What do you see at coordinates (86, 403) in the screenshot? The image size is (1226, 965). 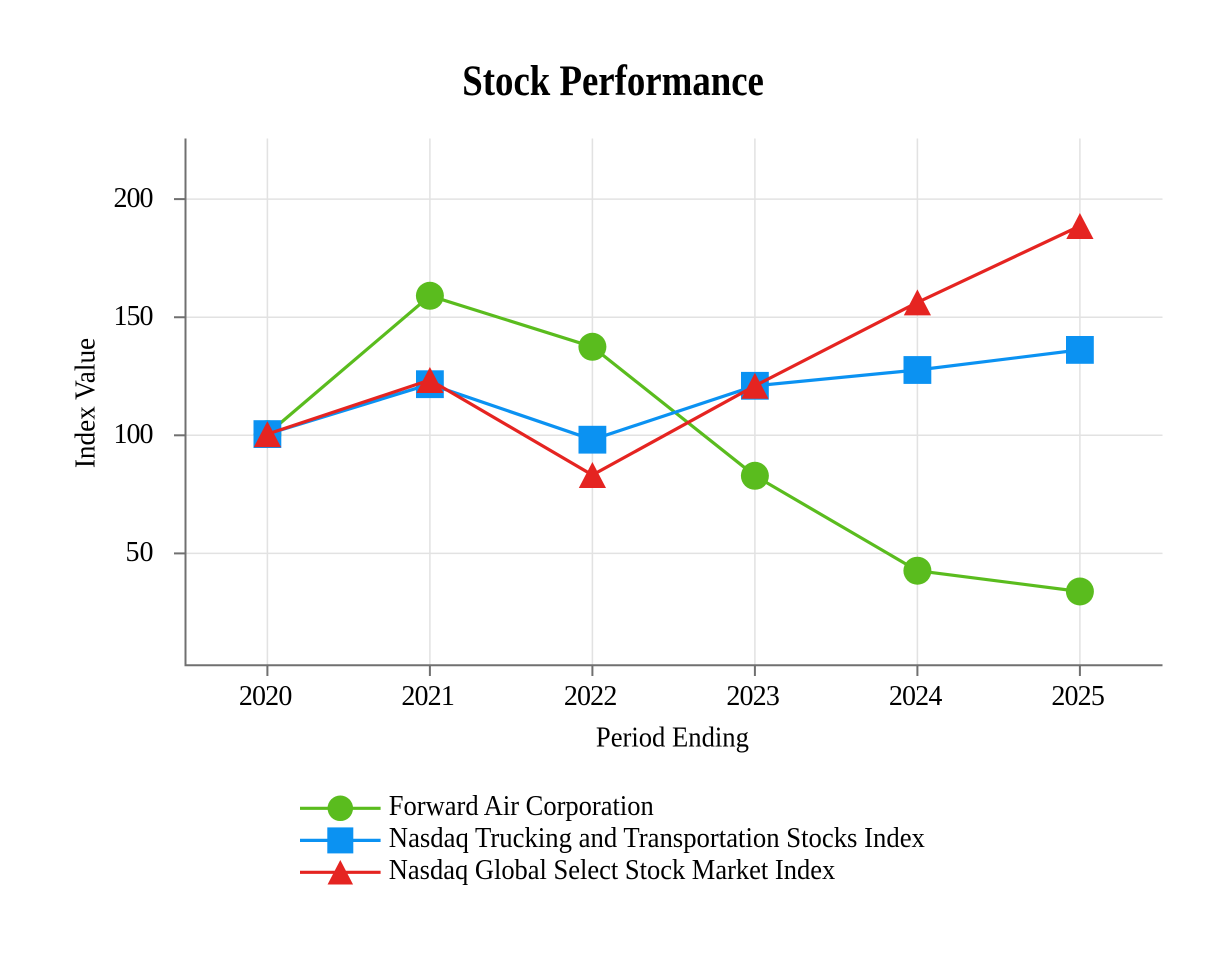 I see `svg-text: Index Value` at bounding box center [86, 403].